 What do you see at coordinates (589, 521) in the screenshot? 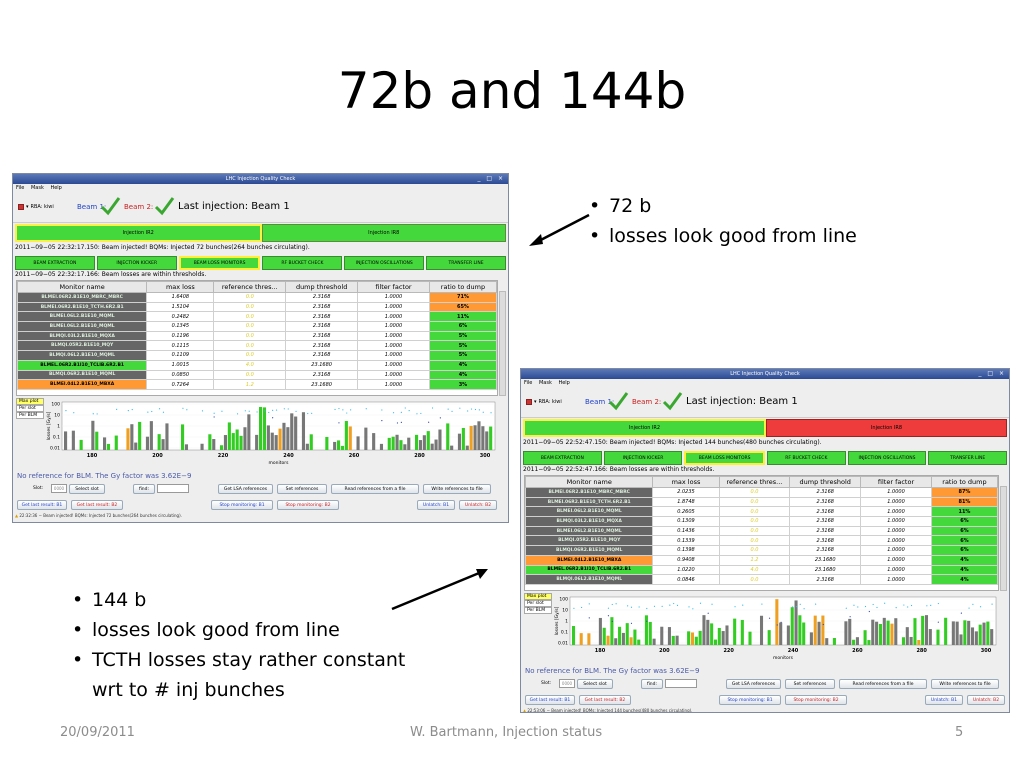
I see `monitor-name-cell: BLMQI.03L2.B1E10_MQXA` at bounding box center [589, 521].